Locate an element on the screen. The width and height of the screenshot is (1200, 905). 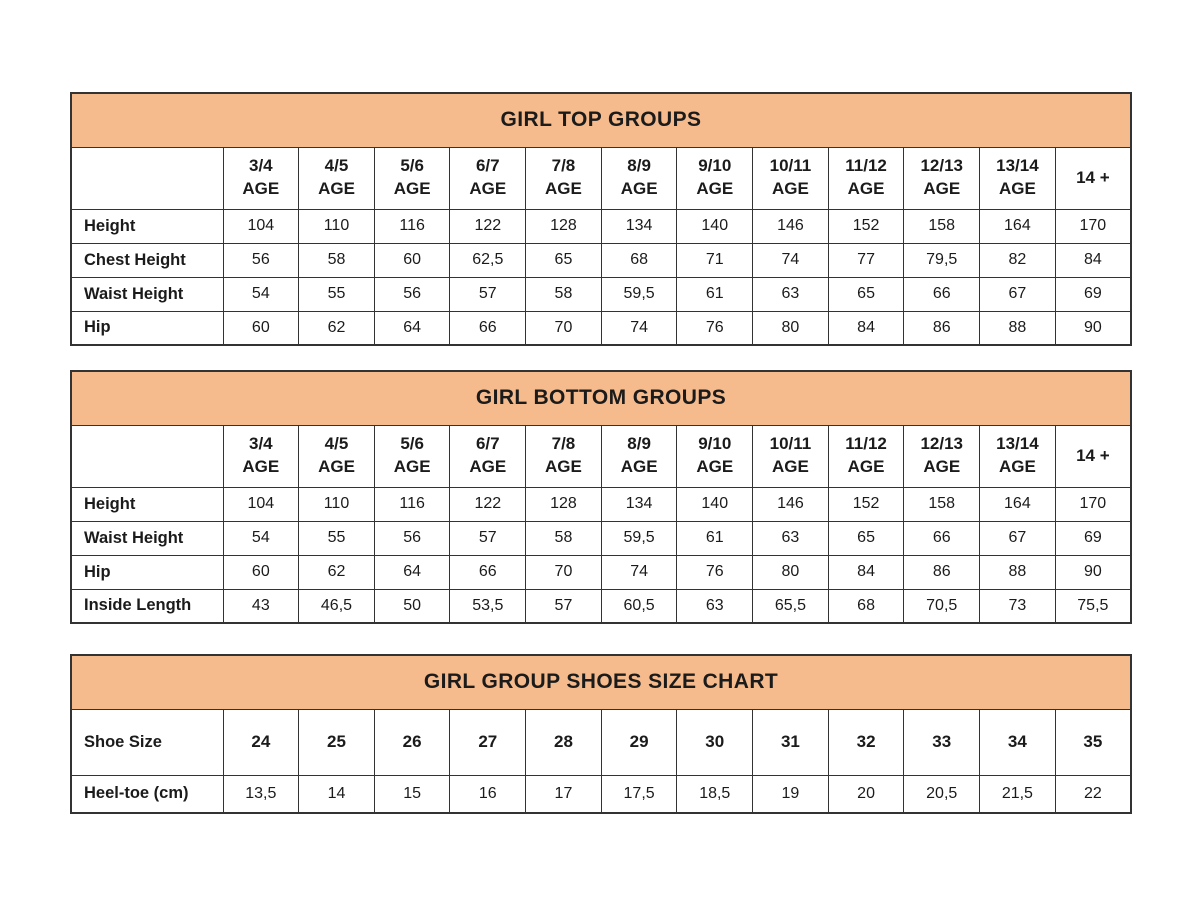
value-cell: 19 is located at coordinates (790, 794).